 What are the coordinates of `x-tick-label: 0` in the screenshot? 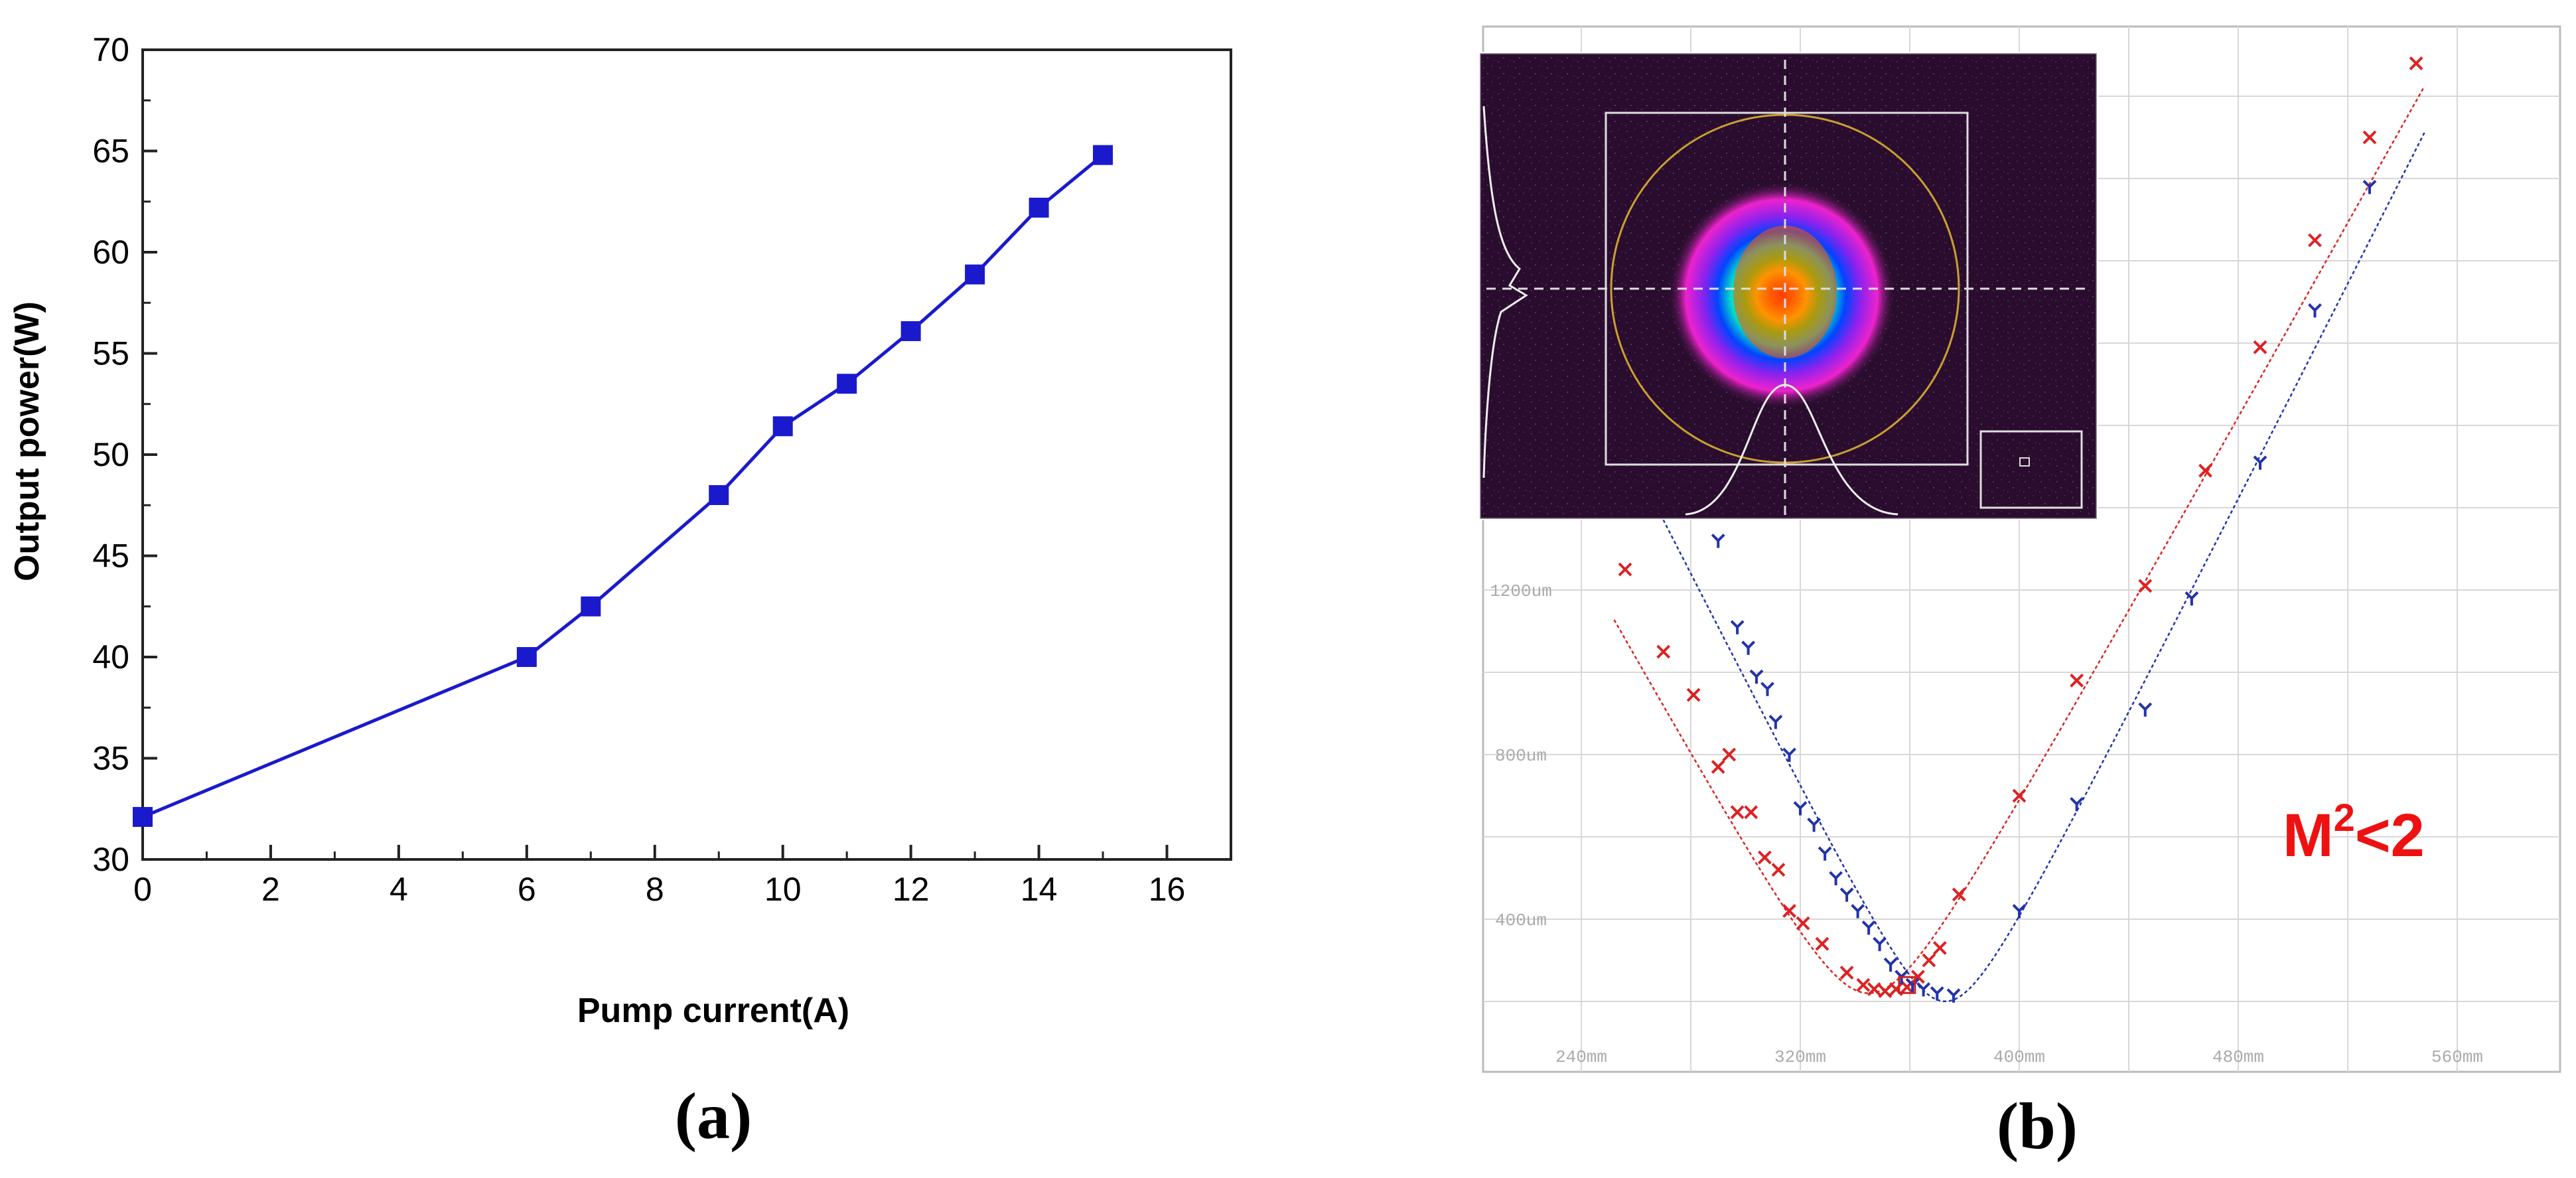 It's located at (143, 890).